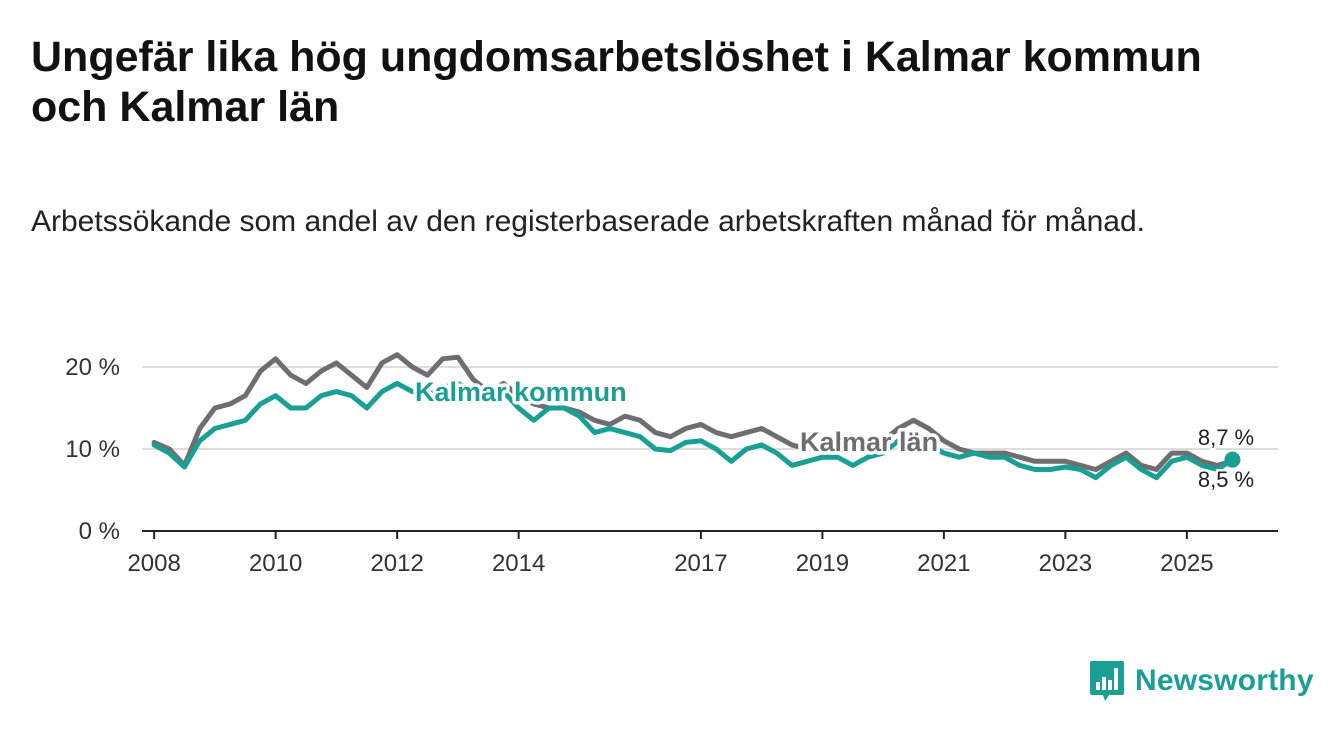 The image size is (1340, 734). I want to click on y-tick-label: 0 %, so click(99, 531).